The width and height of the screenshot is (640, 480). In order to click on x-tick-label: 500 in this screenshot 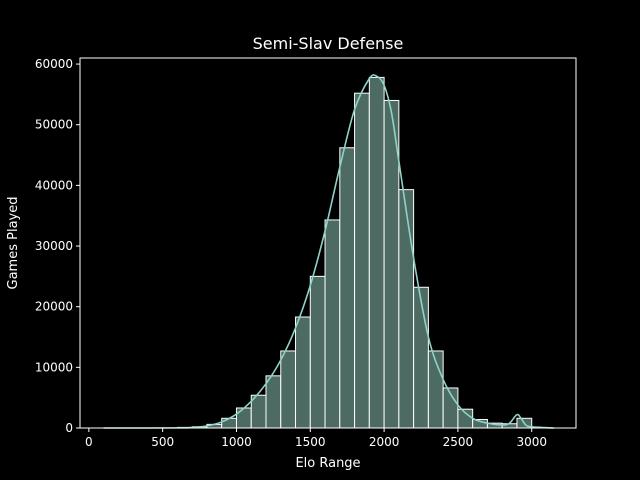, I will do `click(162, 442)`.